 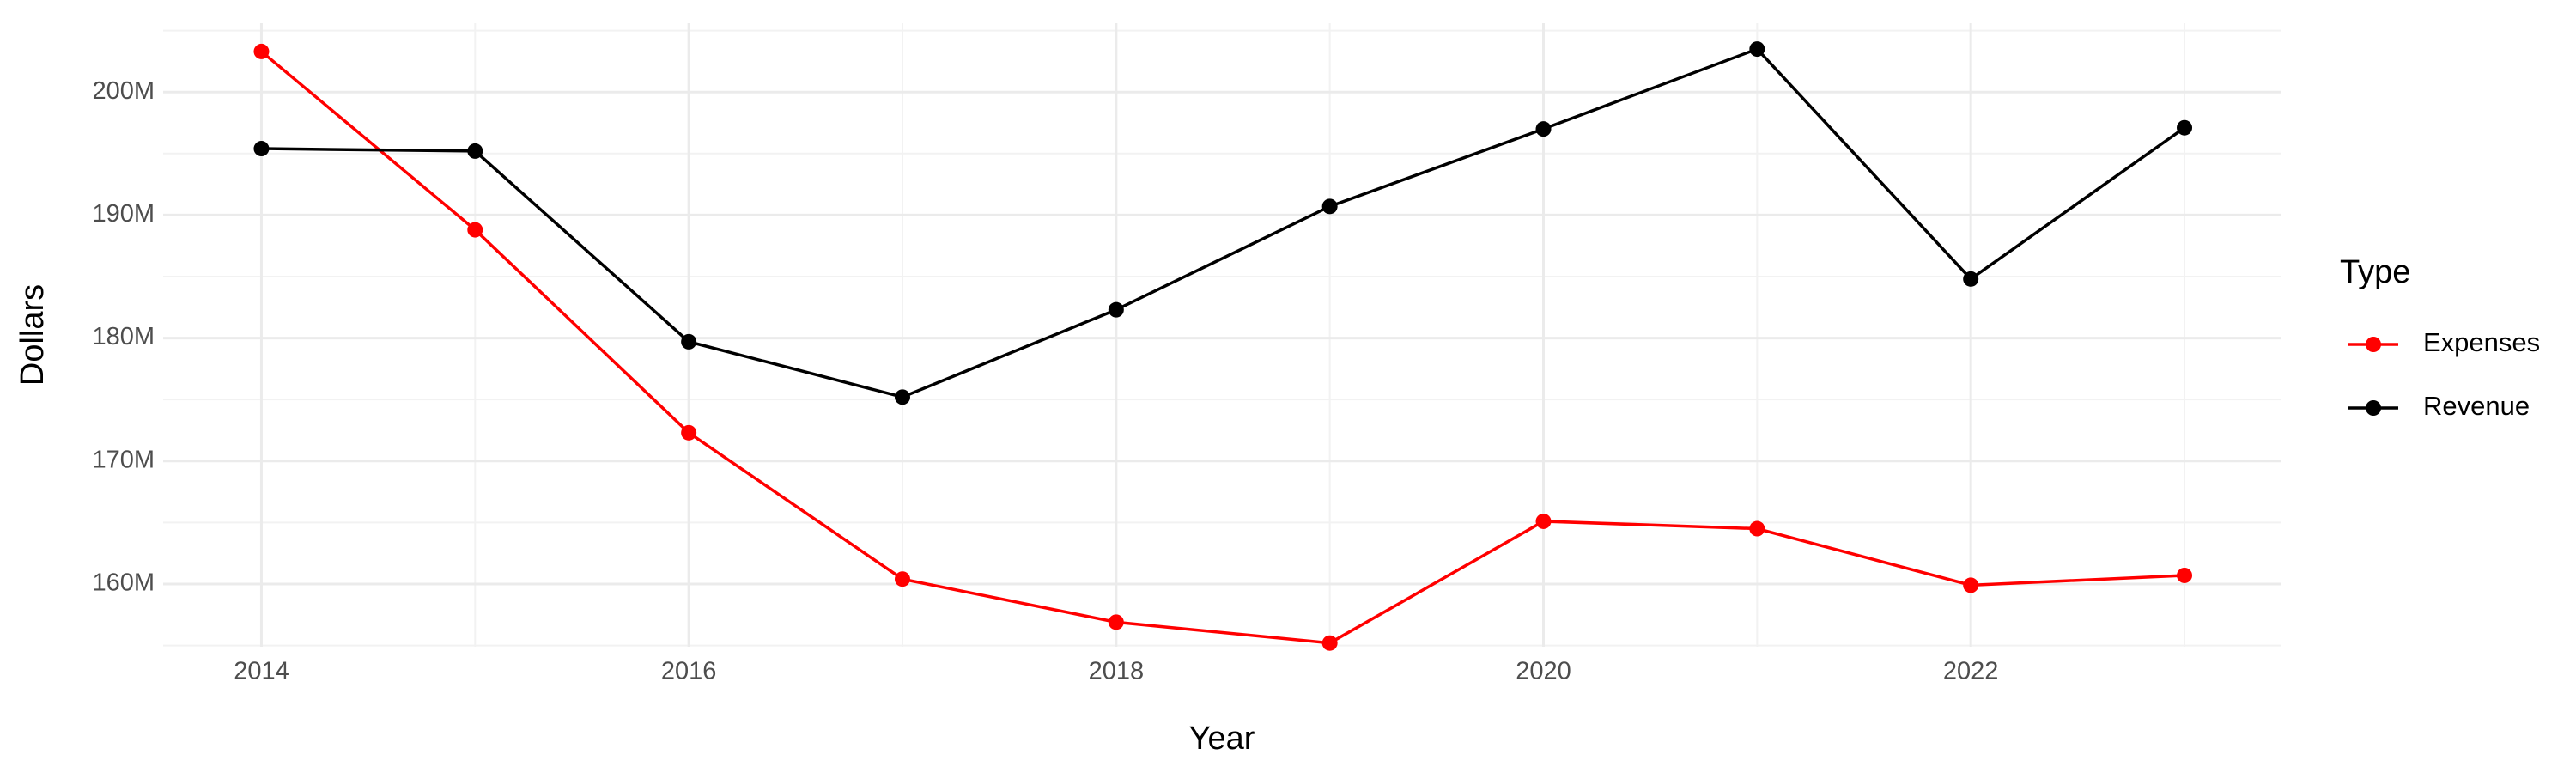 What do you see at coordinates (123, 460) in the screenshot?
I see `y-tick-label: 170M` at bounding box center [123, 460].